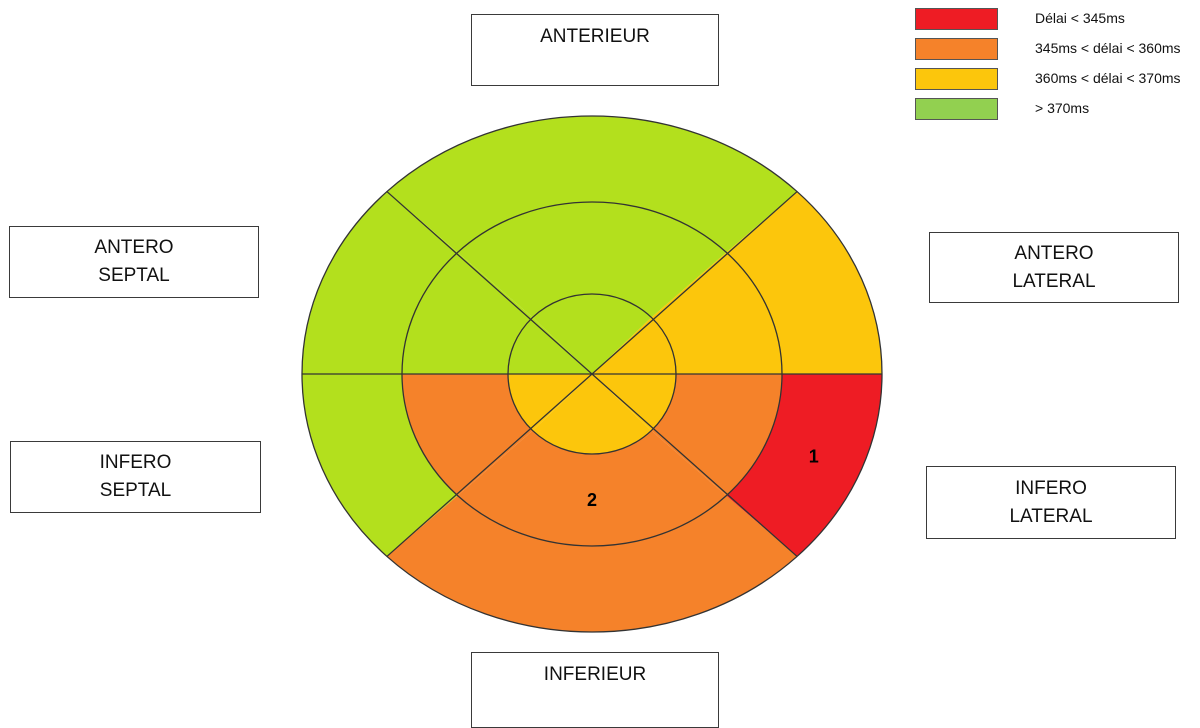 The image size is (1200, 728). Describe the element at coordinates (804, 465) in the screenshot. I see `segment-outer-inferolateral` at that location.